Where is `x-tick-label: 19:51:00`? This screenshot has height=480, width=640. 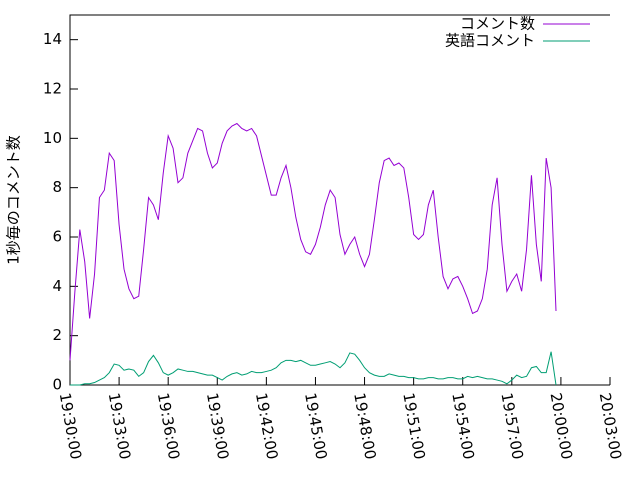
x-tick-label: 19:51:00 is located at coordinates (413, 425).